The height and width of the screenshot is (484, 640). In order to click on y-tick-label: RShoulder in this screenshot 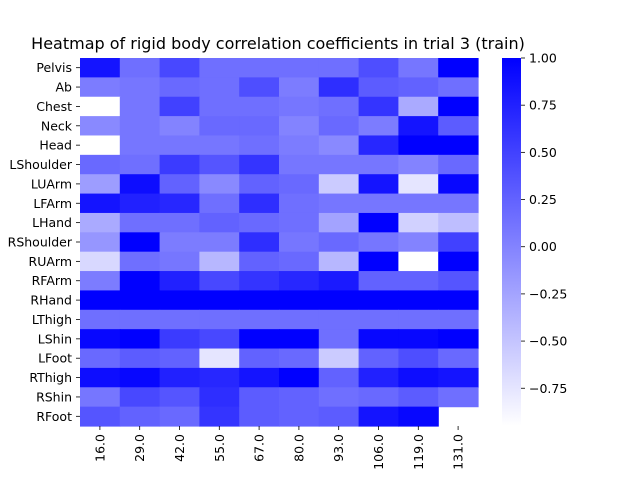, I will do `click(40, 242)`.